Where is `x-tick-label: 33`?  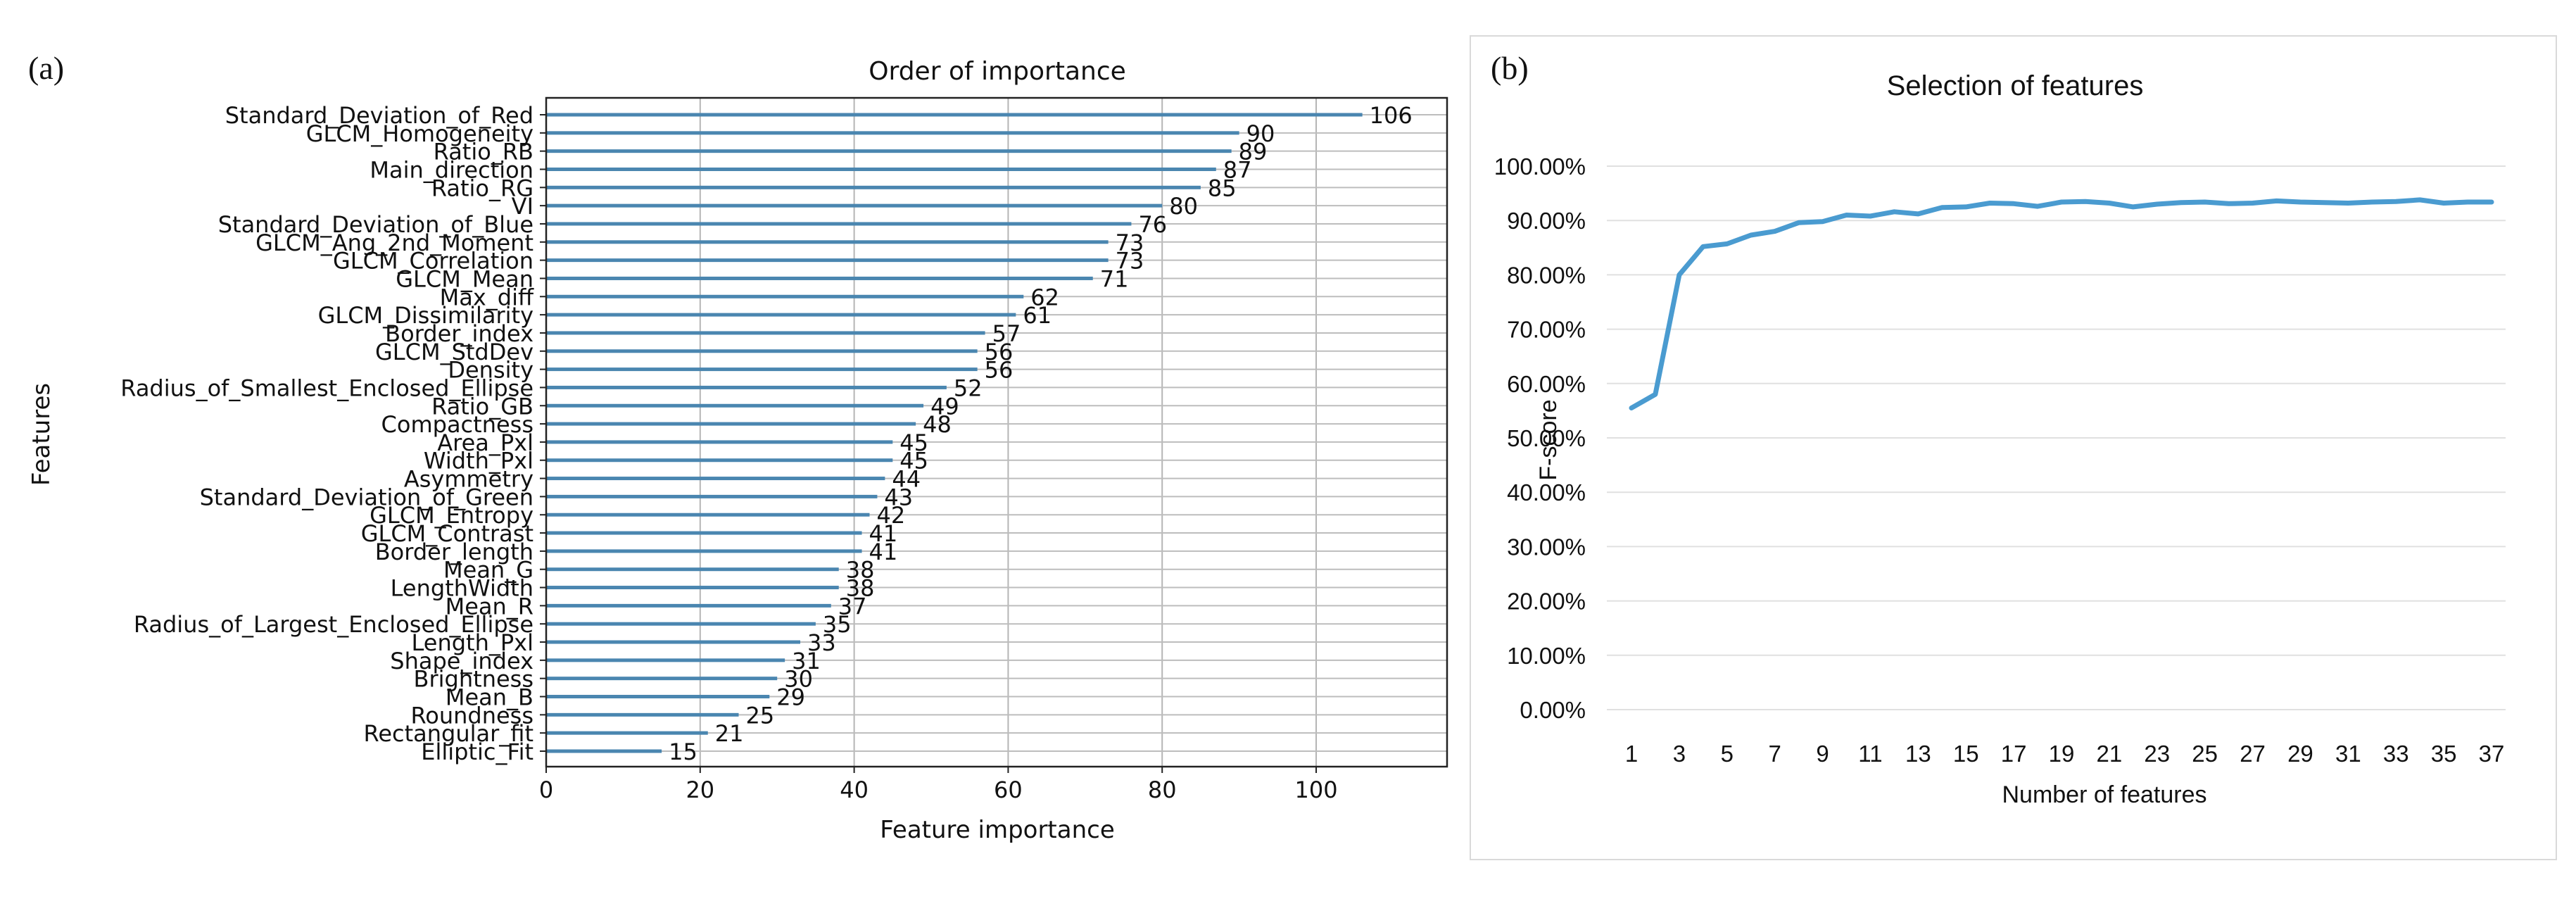 x-tick-label: 33 is located at coordinates (2396, 754).